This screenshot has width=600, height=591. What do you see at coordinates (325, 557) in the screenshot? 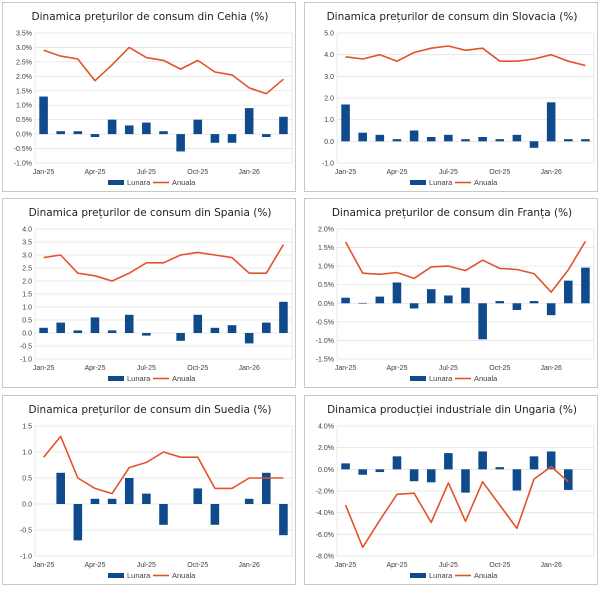
I see `y-tick-label: -8.0%` at bounding box center [325, 557].